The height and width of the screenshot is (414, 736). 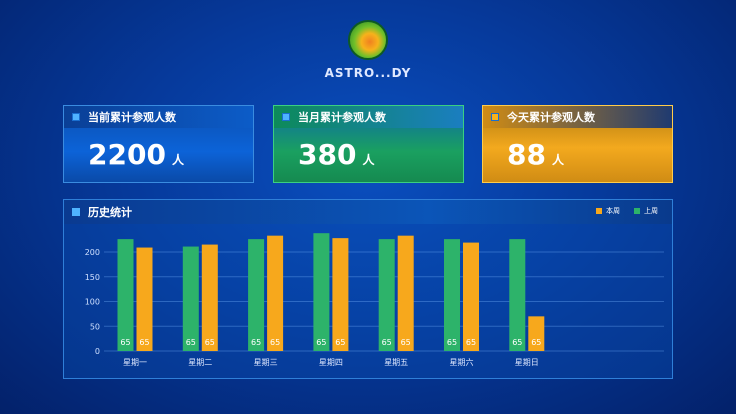 I want to click on y-tick-label: 50, so click(x=95, y=326).